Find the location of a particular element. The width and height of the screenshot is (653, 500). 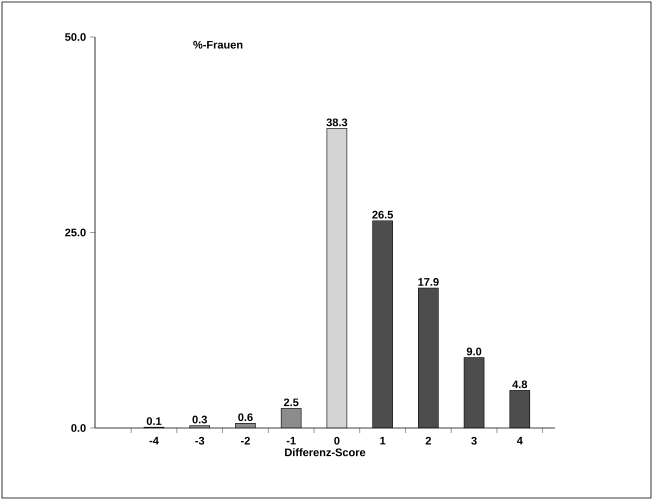

data-label: 17.9 is located at coordinates (428, 282).